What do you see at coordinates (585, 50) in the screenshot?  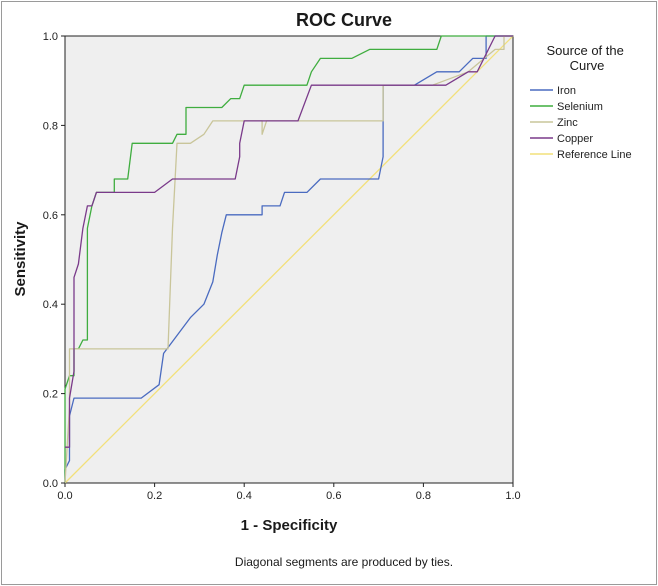 I see `legend-title-line-1: Source of the` at bounding box center [585, 50].